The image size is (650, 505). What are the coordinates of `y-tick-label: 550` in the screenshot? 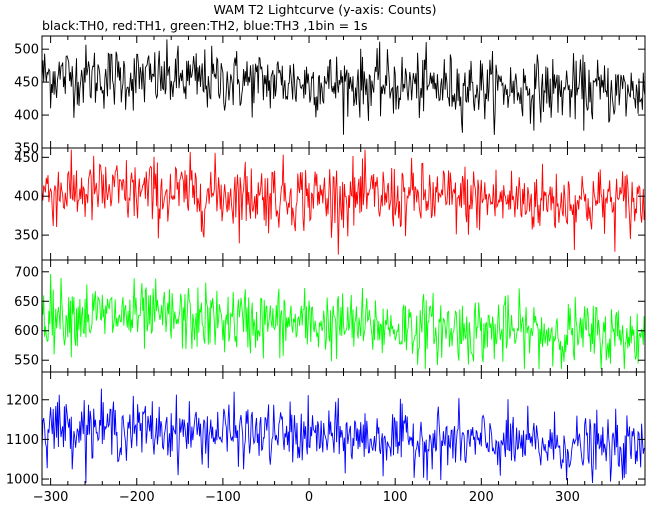 It's located at (26, 361).